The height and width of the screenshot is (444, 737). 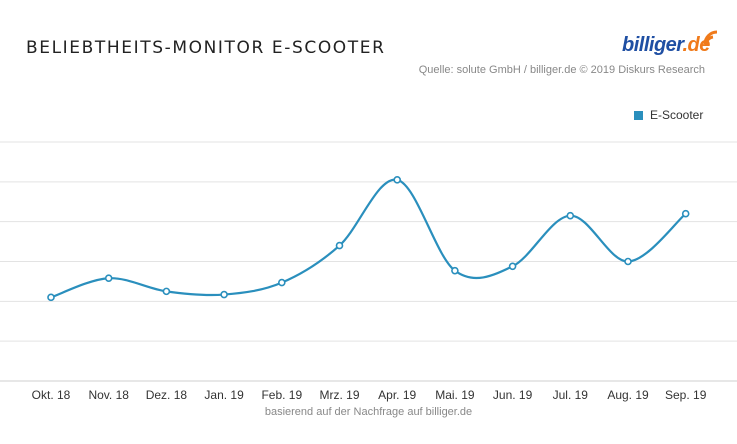 I want to click on x-tick-label: Okt. 18, so click(x=51, y=395).